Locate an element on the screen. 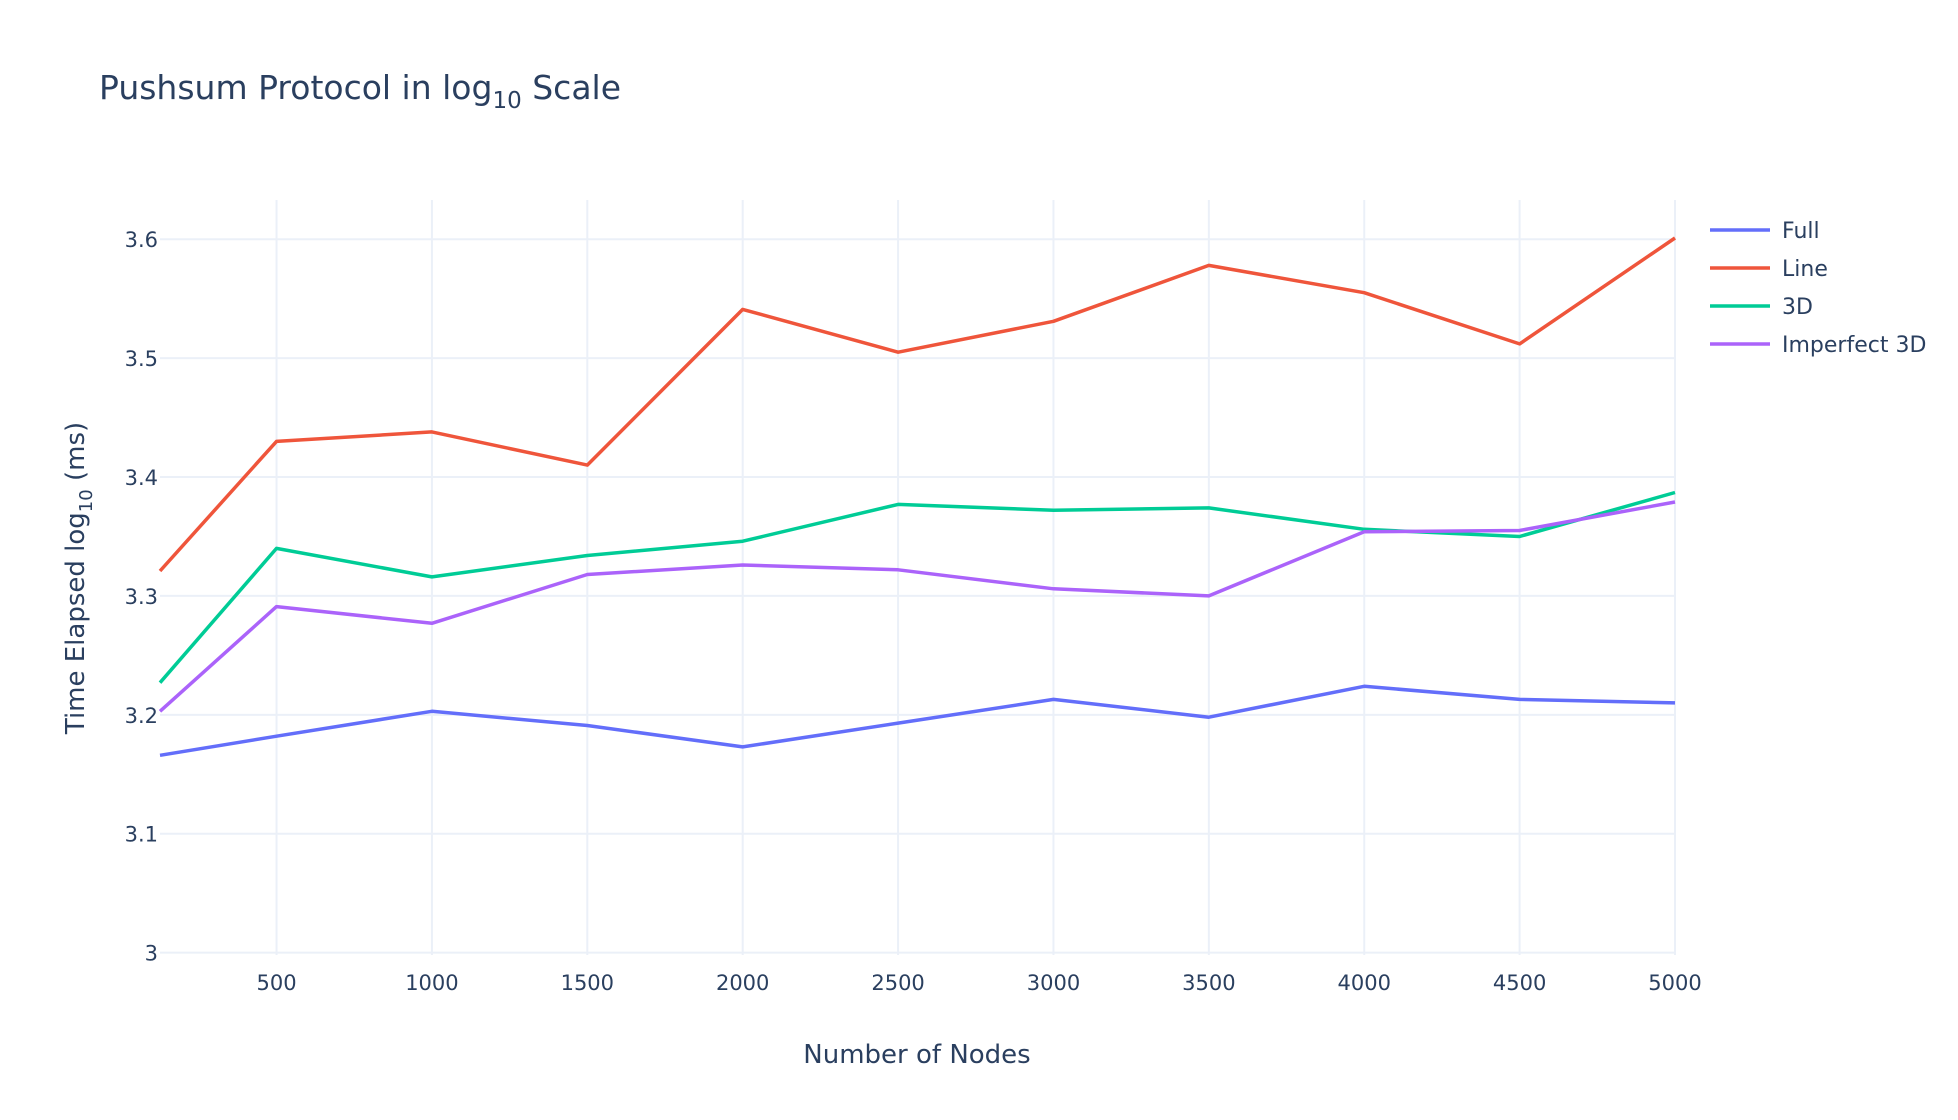 The width and height of the screenshot is (1958, 1120). series-line-imperfect-3d is located at coordinates (917, 606).